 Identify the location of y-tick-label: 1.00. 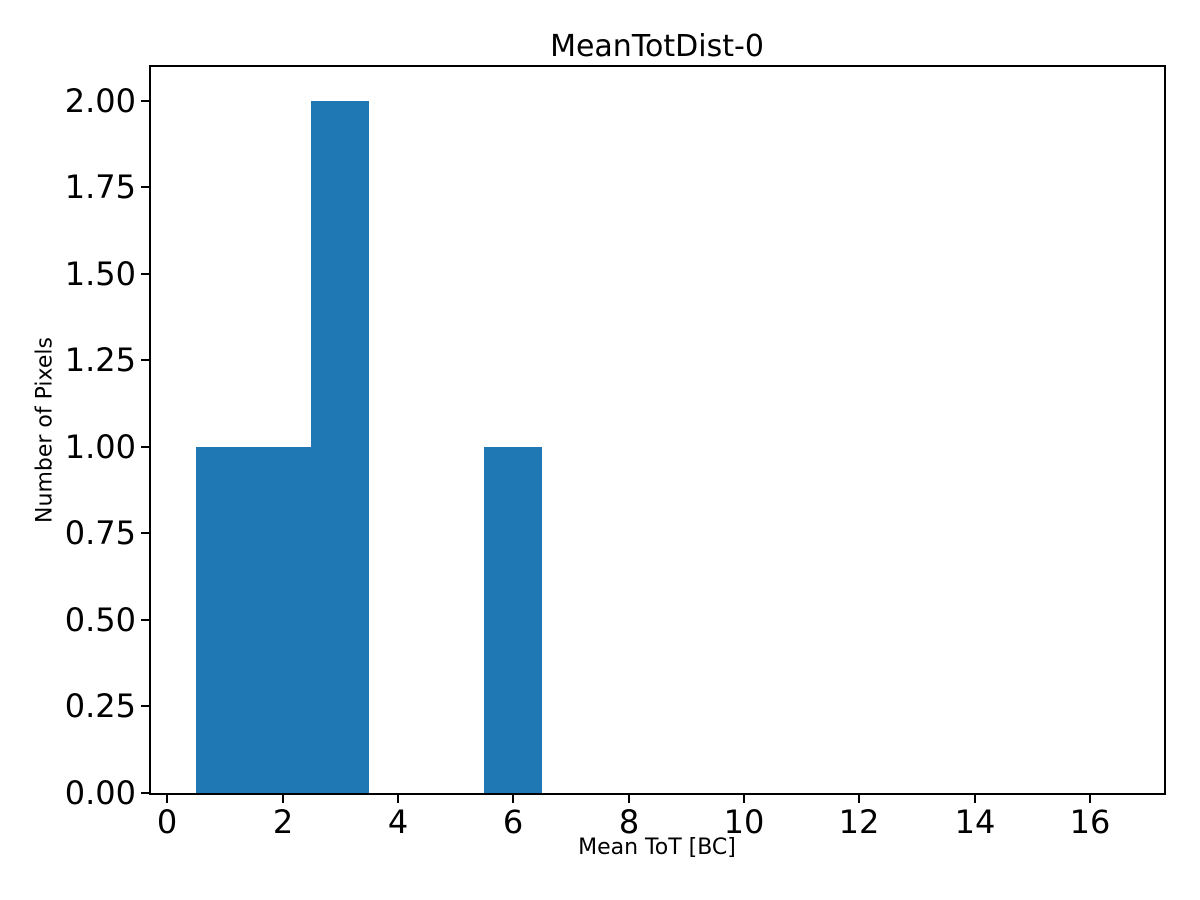
(100, 447).